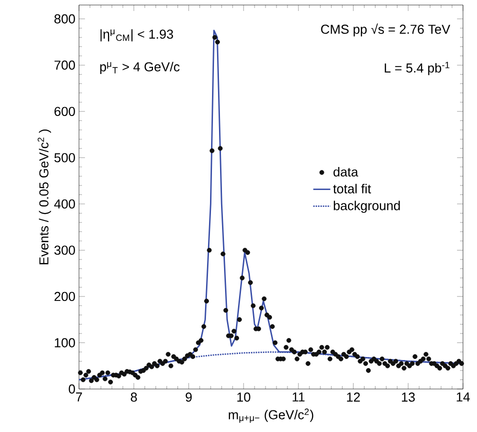 The width and height of the screenshot is (477, 432). I want to click on annotation: |η$^{μ}$$_{CM}$| < 1.93, so click(137, 35).